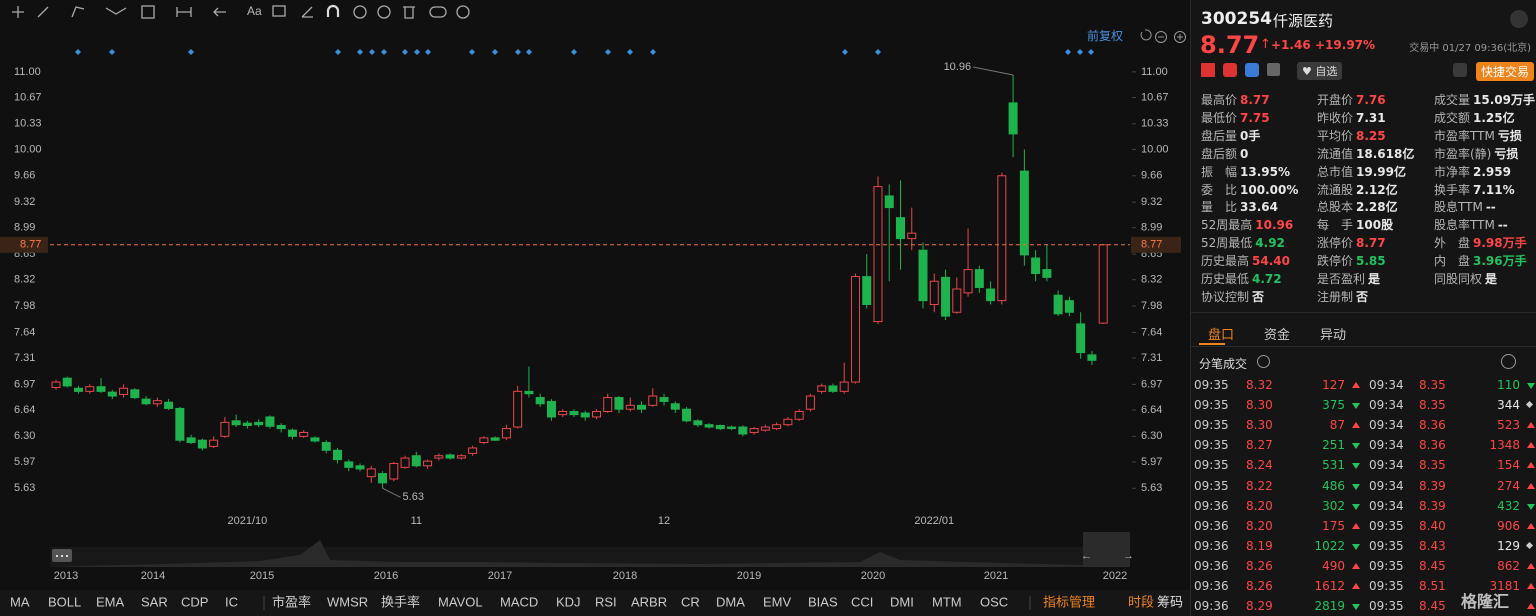  Describe the element at coordinates (1333, 335) in the screenshot. I see `tab: 异动` at that location.